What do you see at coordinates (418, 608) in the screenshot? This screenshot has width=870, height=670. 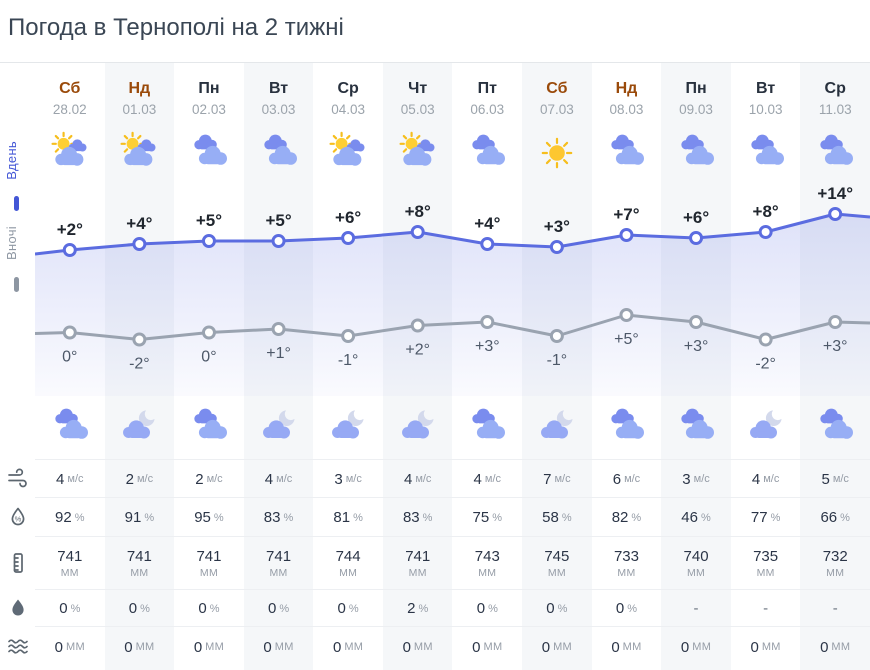 I see `precip_prob-value: 2%` at bounding box center [418, 608].